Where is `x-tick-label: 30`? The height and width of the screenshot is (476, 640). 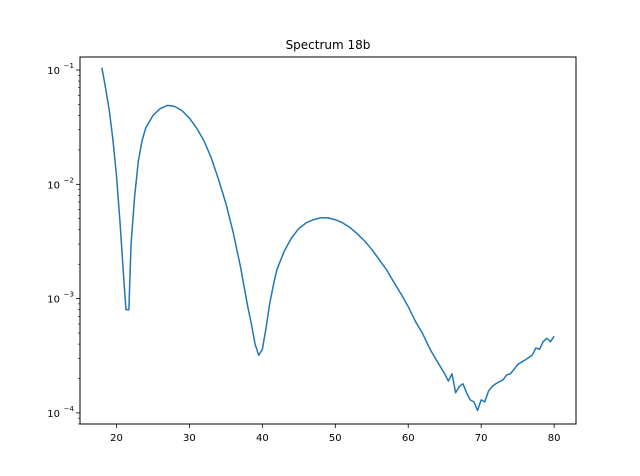
x-tick-label: 30 is located at coordinates (189, 438).